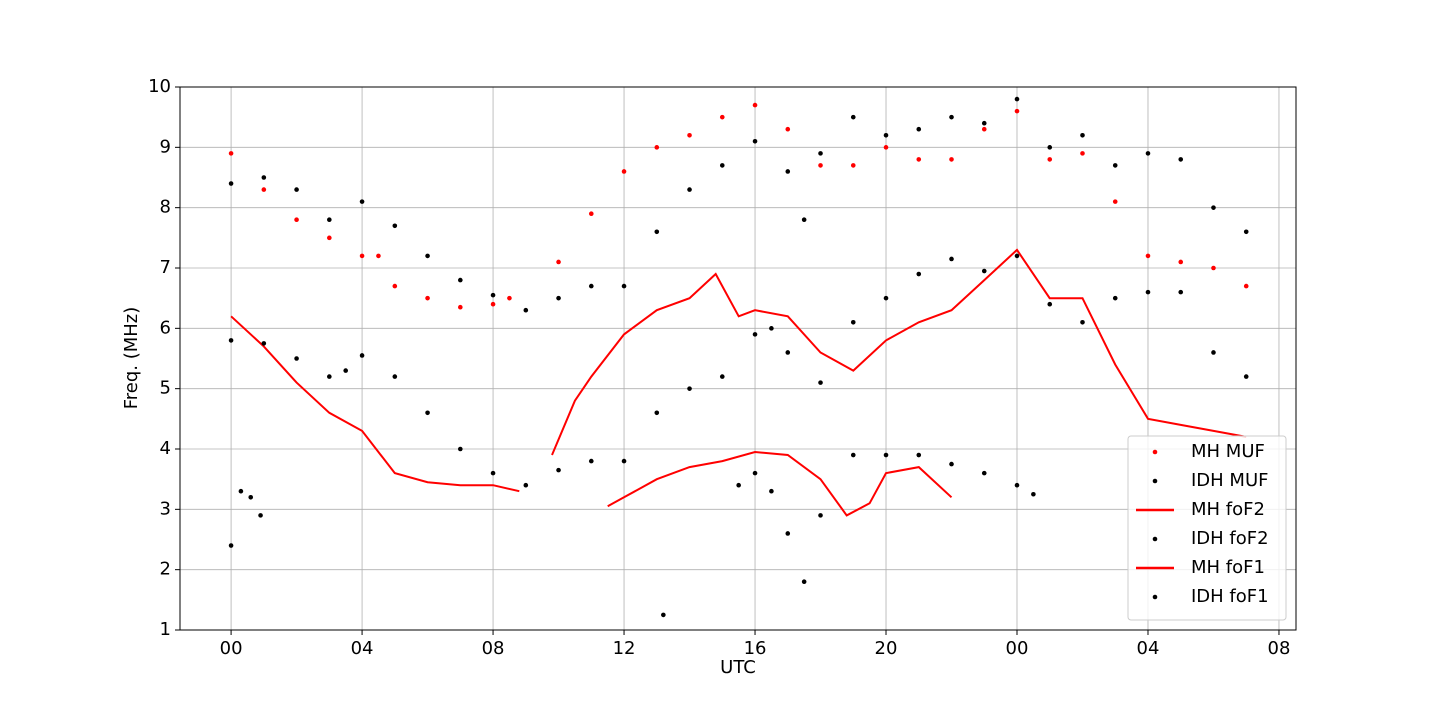  Describe the element at coordinates (165, 267) in the screenshot. I see `y-tick-label: 7` at that location.